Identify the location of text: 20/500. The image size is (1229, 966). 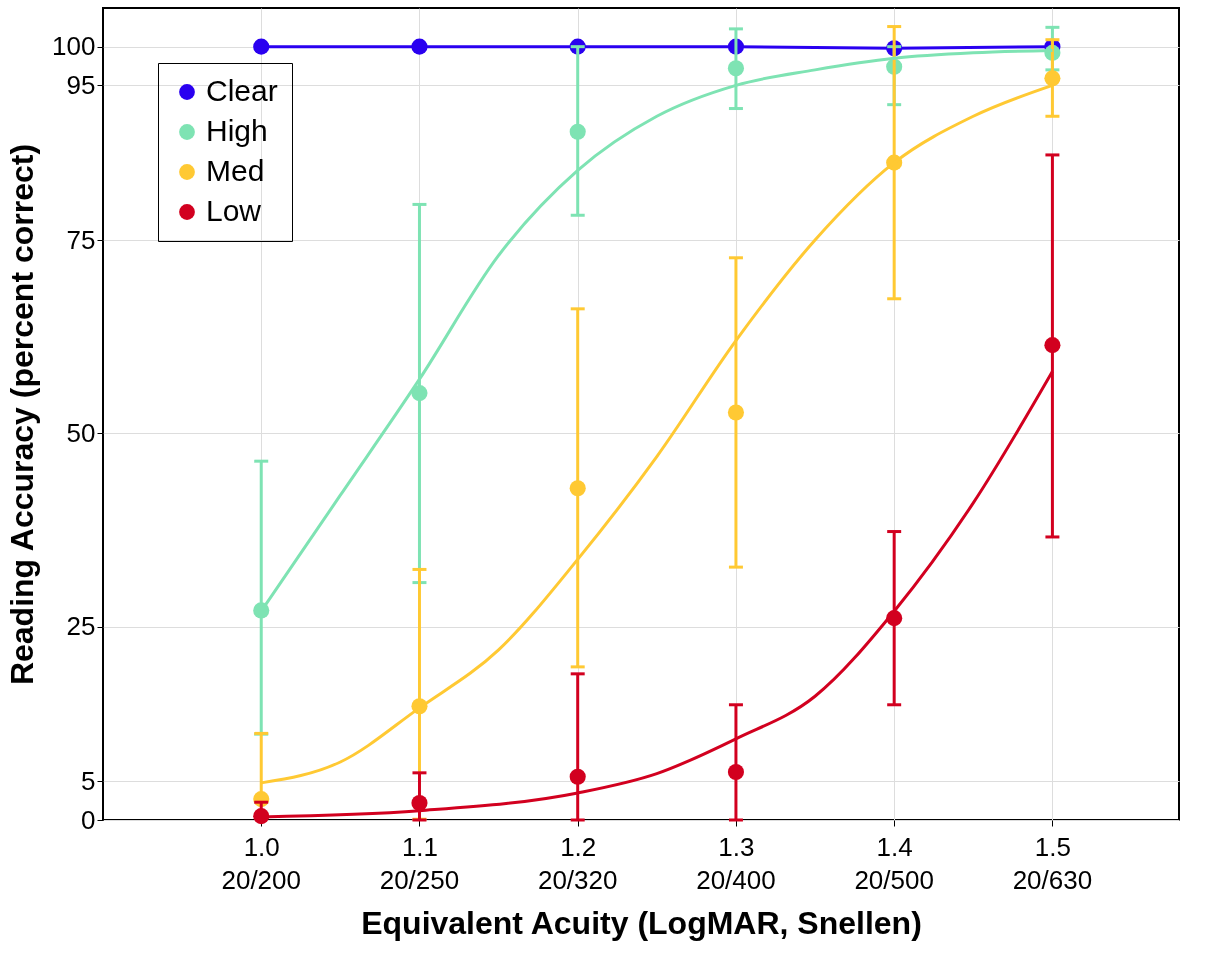
(894, 880).